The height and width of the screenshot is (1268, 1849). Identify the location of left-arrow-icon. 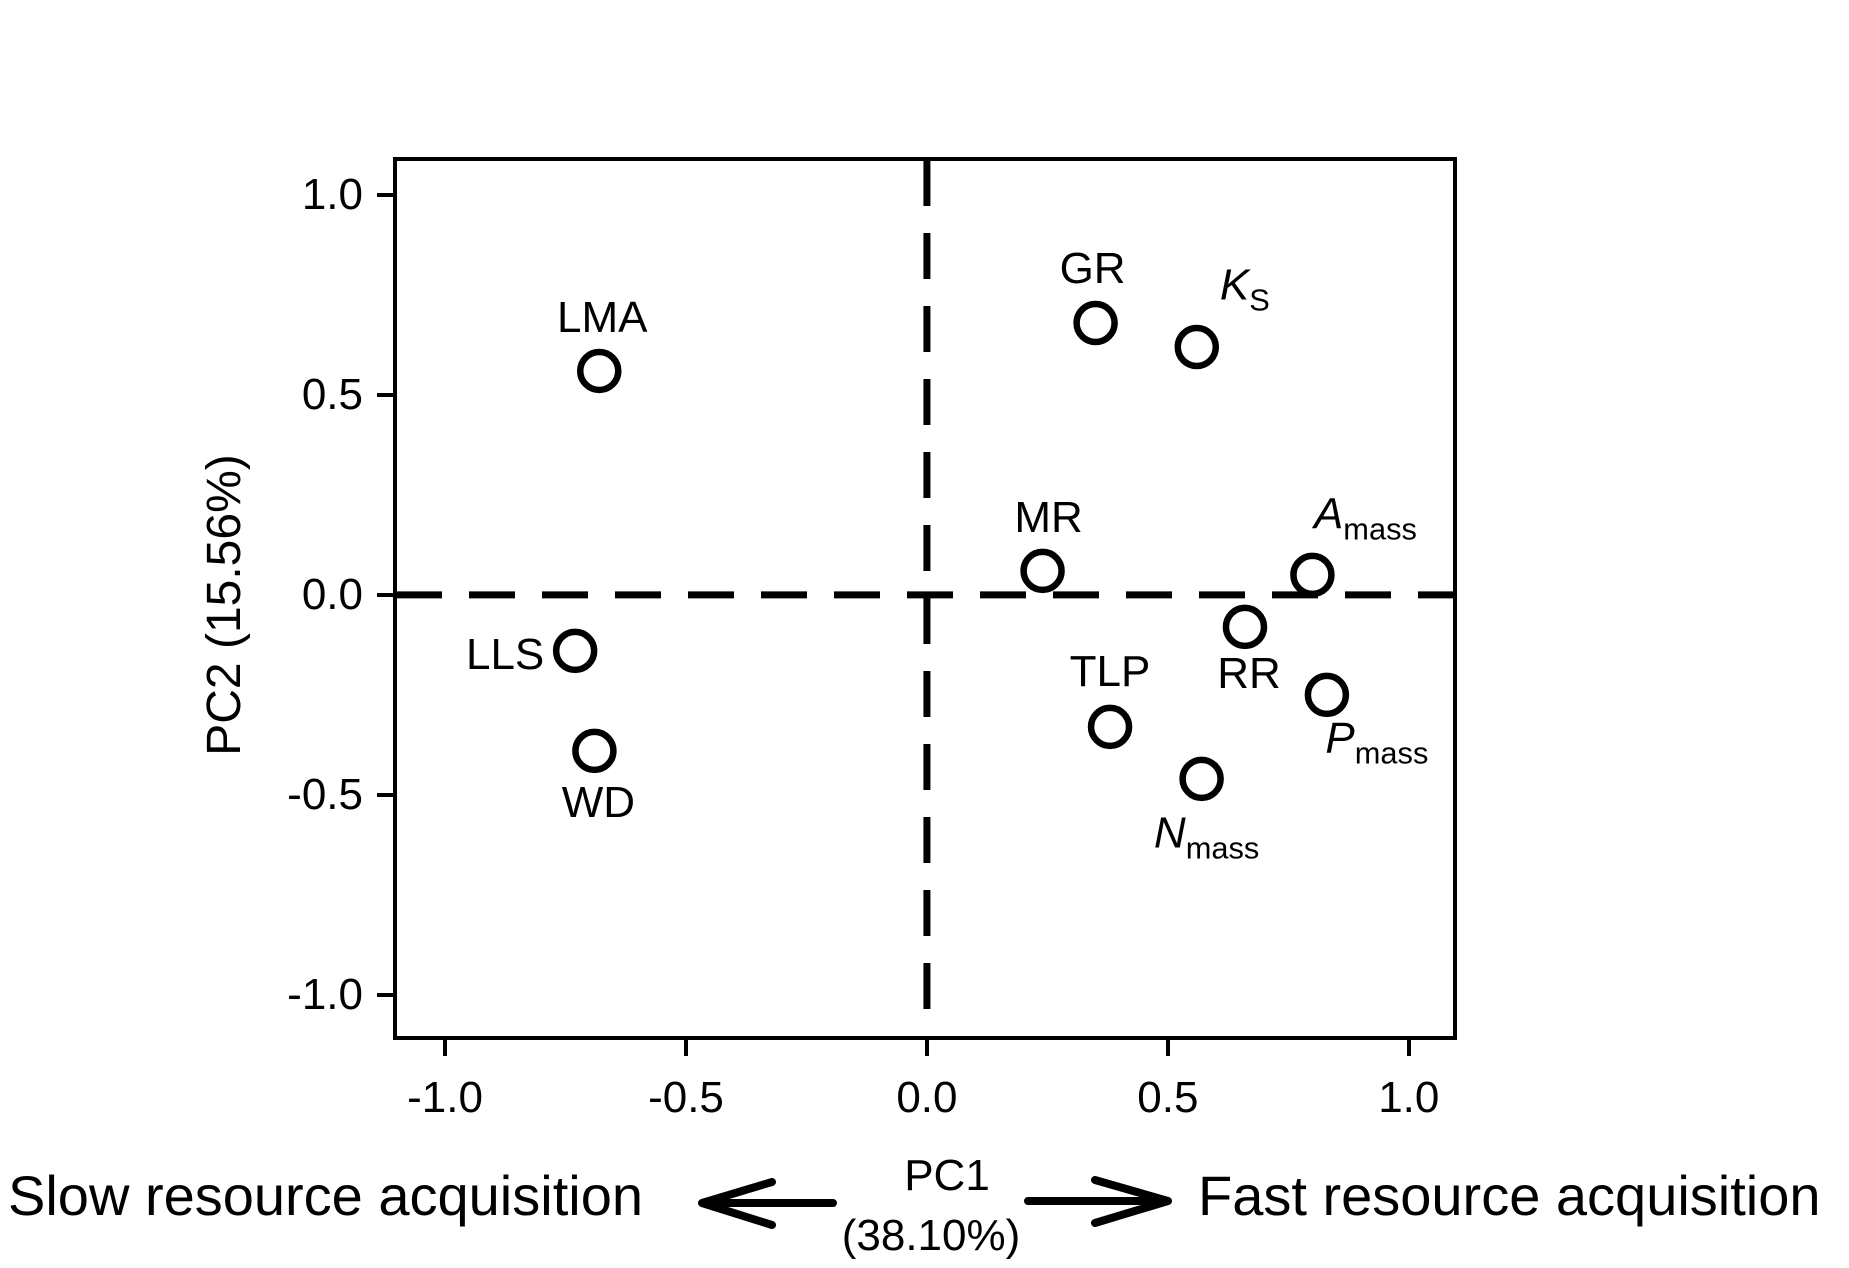
(767, 1203).